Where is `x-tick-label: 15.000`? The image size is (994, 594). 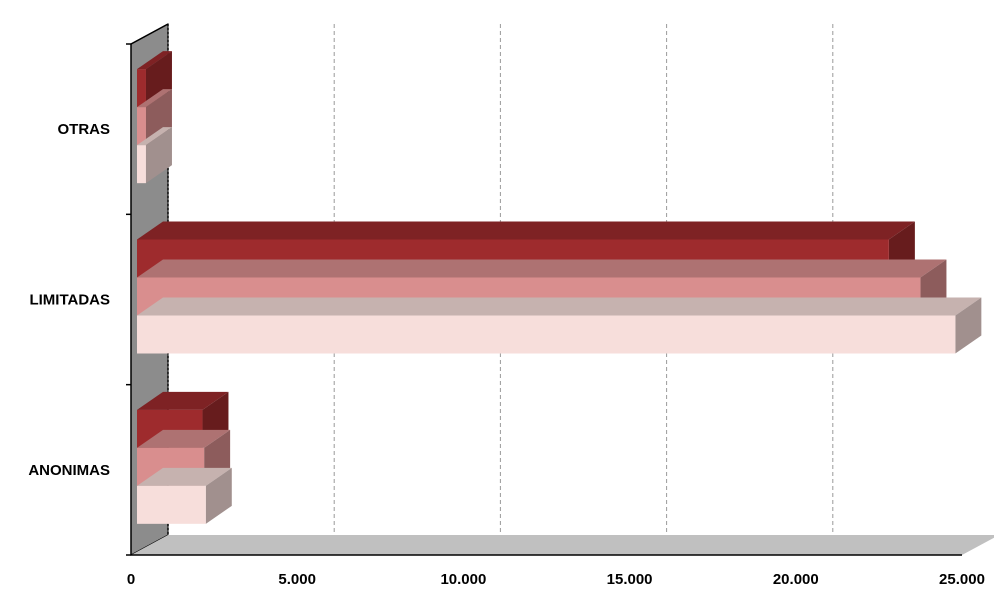 x-tick-label: 15.000 is located at coordinates (630, 579).